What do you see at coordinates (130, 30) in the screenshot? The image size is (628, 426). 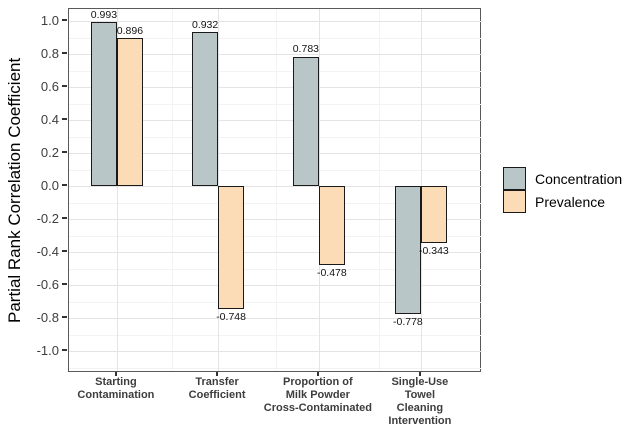 I see `bar-value-label: 0.896` at bounding box center [130, 30].